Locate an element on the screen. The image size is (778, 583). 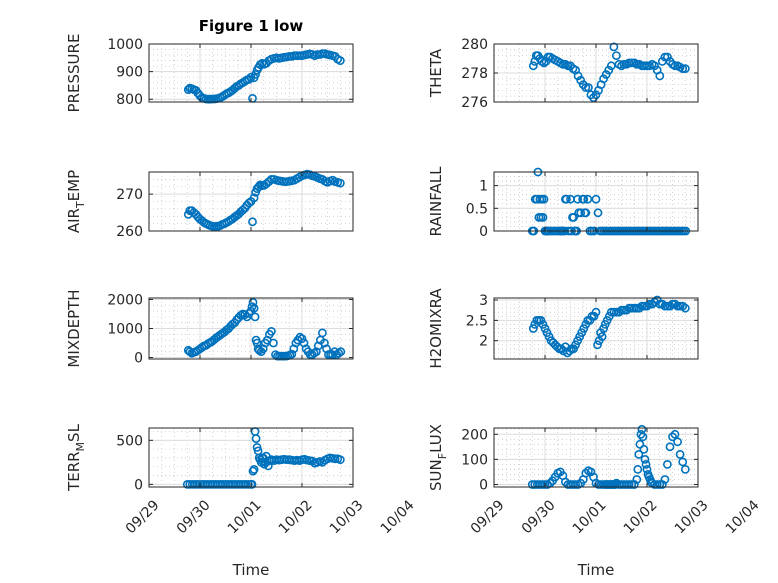
y-tick-label: 0.5 is located at coordinates (477, 209).